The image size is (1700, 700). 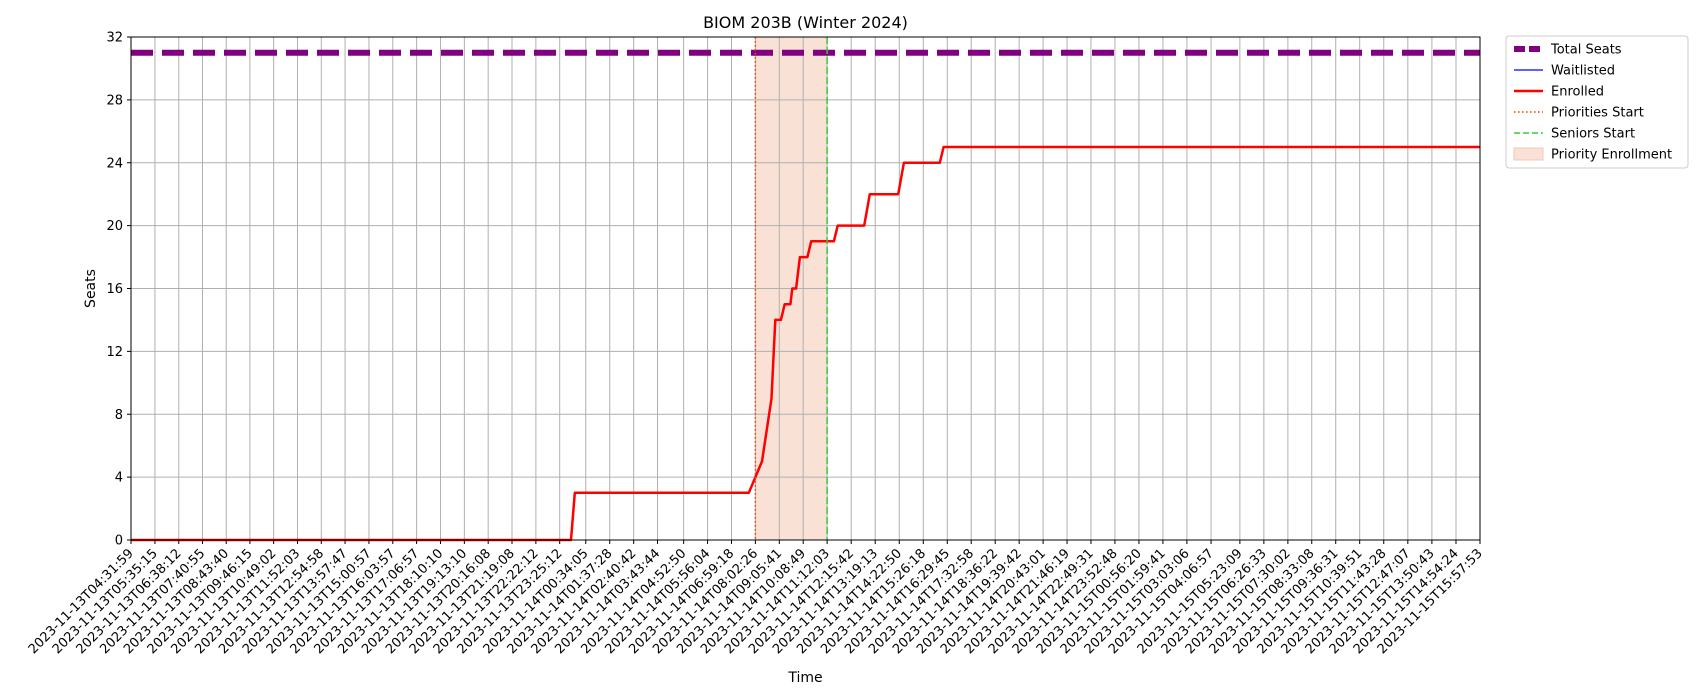 I want to click on vline-layer, so click(x=791, y=288).